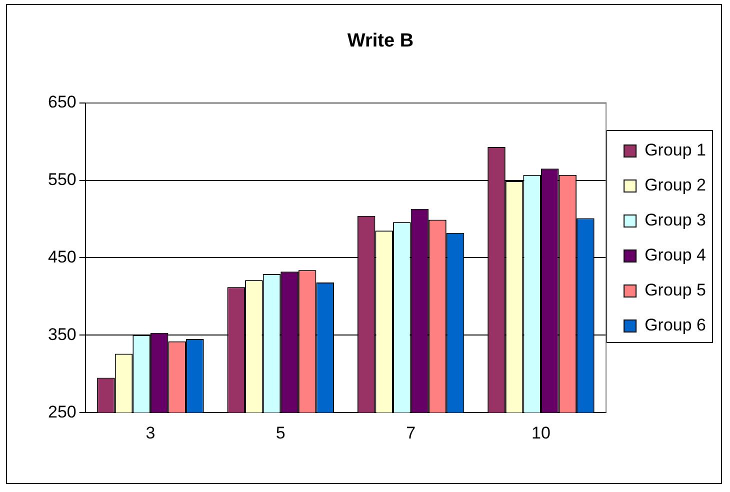 The height and width of the screenshot is (492, 730). I want to click on legend-label: Group 4, so click(675, 255).